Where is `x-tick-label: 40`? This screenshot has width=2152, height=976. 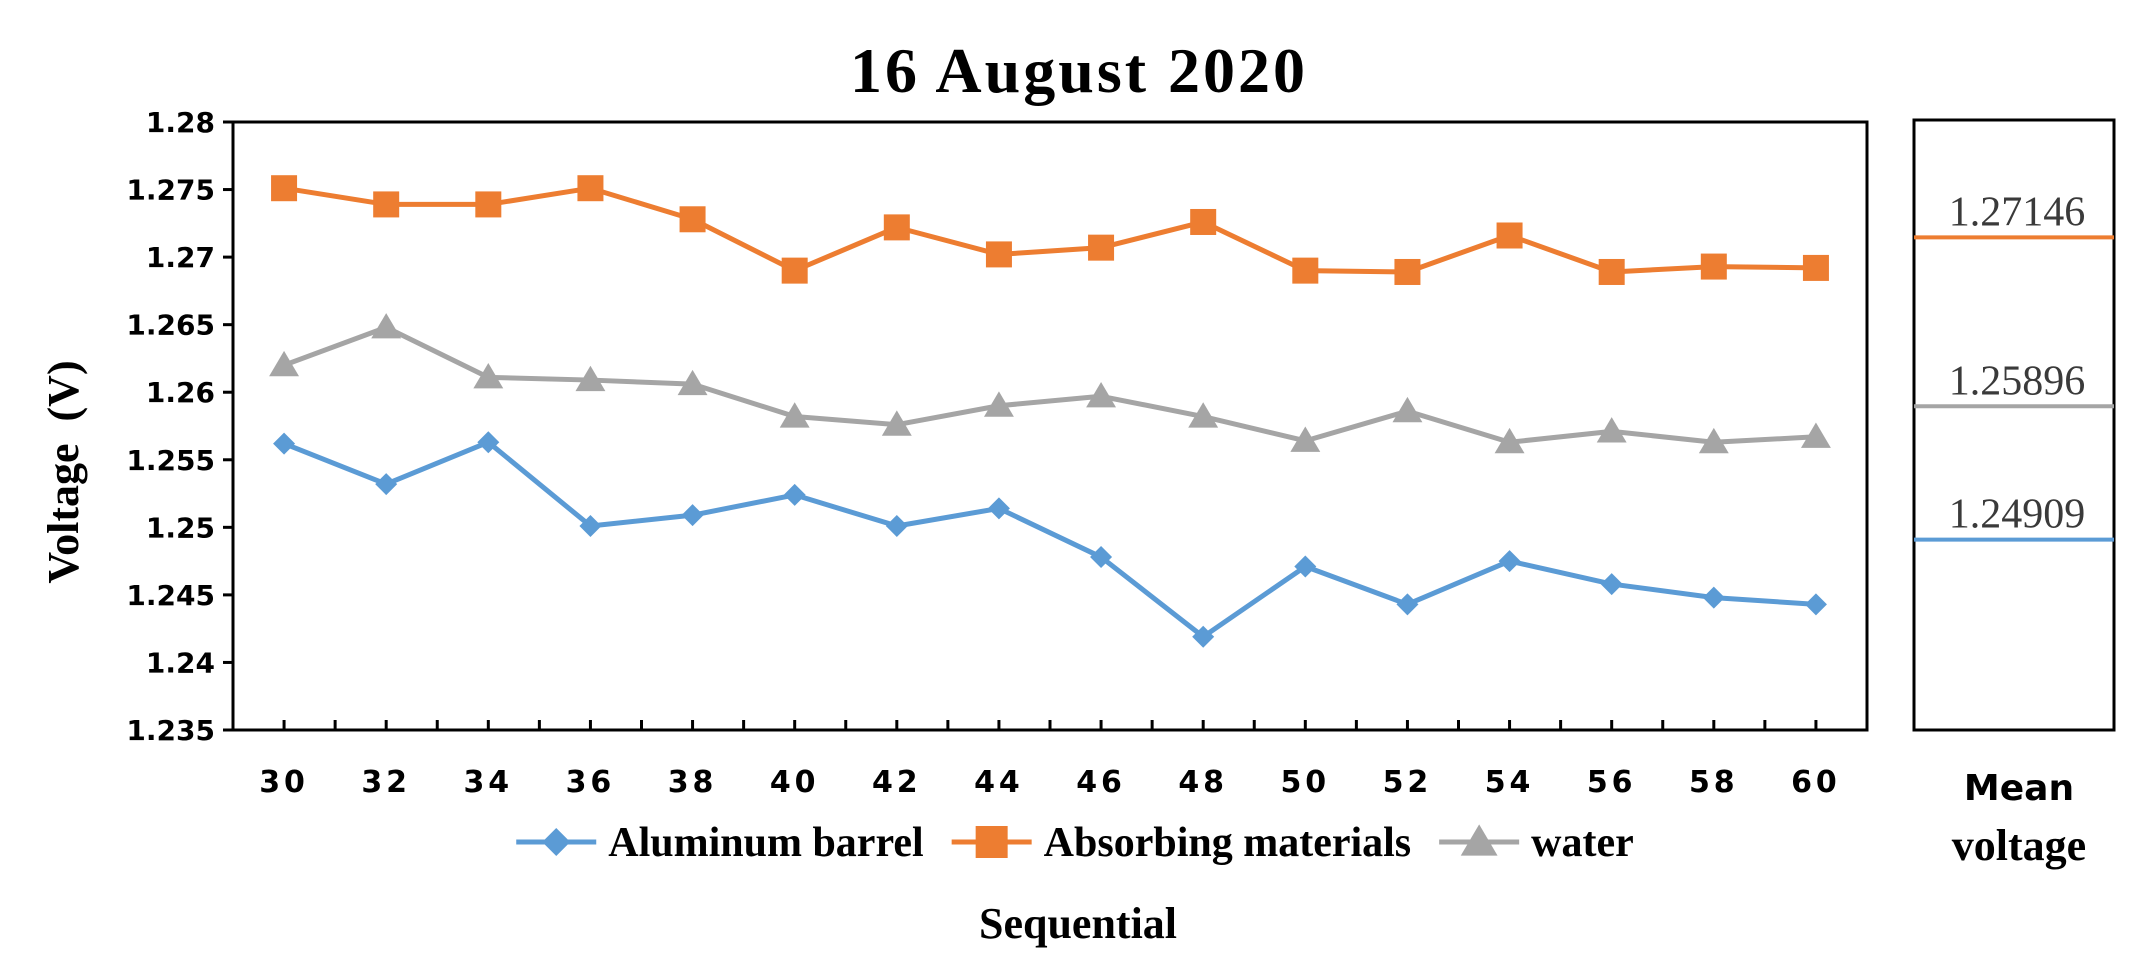
x-tick-label: 40 is located at coordinates (795, 782).